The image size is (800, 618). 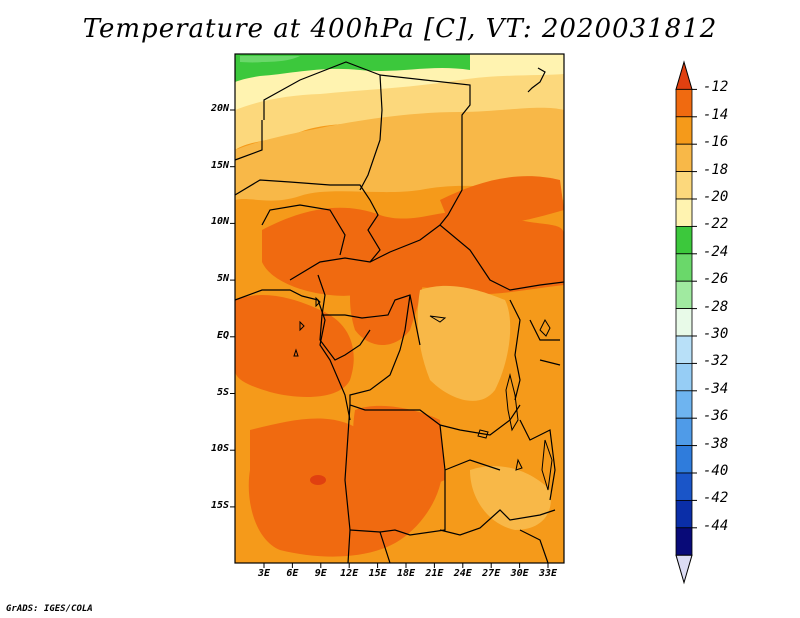 What do you see at coordinates (716, 498) in the screenshot?
I see `colorbar-label: -42` at bounding box center [716, 498].